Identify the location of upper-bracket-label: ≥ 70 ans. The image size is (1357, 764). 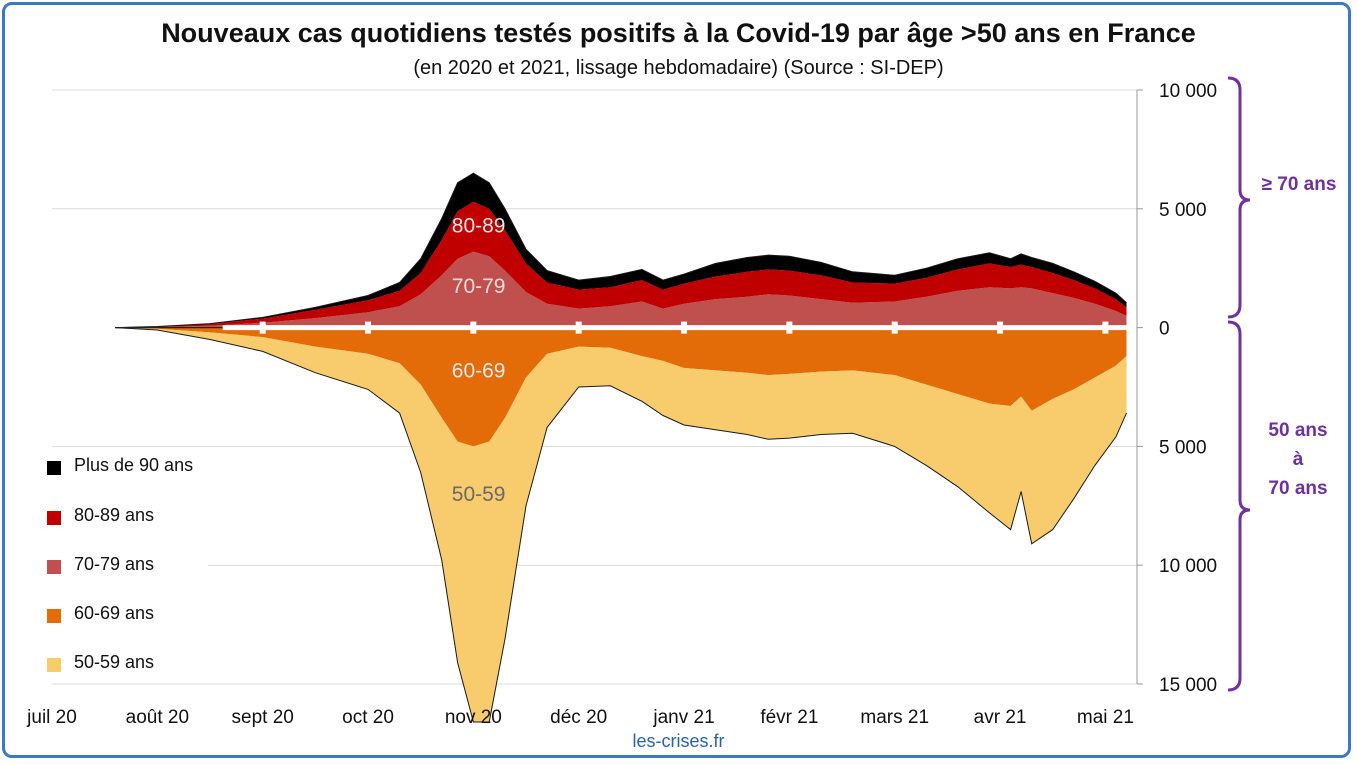
(1299, 184).